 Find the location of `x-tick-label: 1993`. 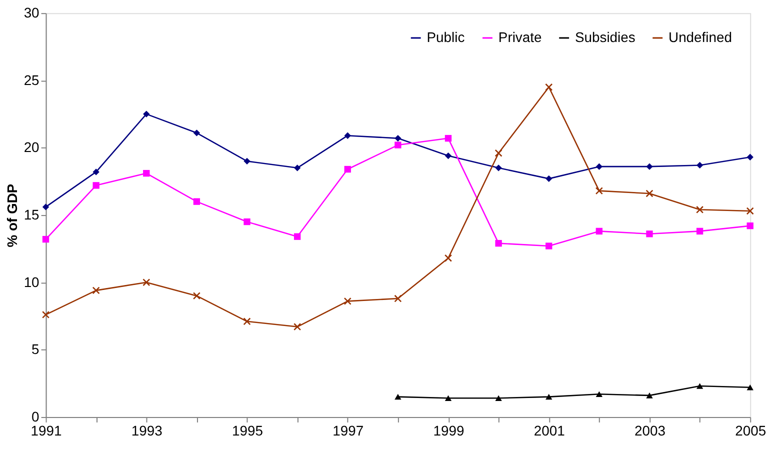

x-tick-label: 1993 is located at coordinates (147, 430).